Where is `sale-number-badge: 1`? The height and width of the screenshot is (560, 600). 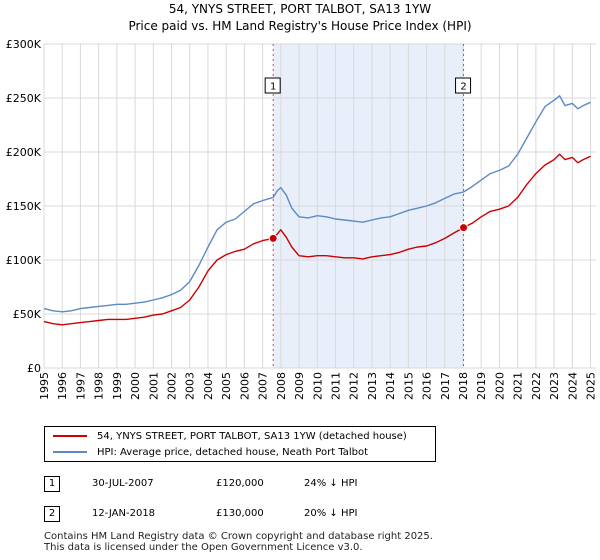
sale-number-badge: 1 is located at coordinates (52, 484).